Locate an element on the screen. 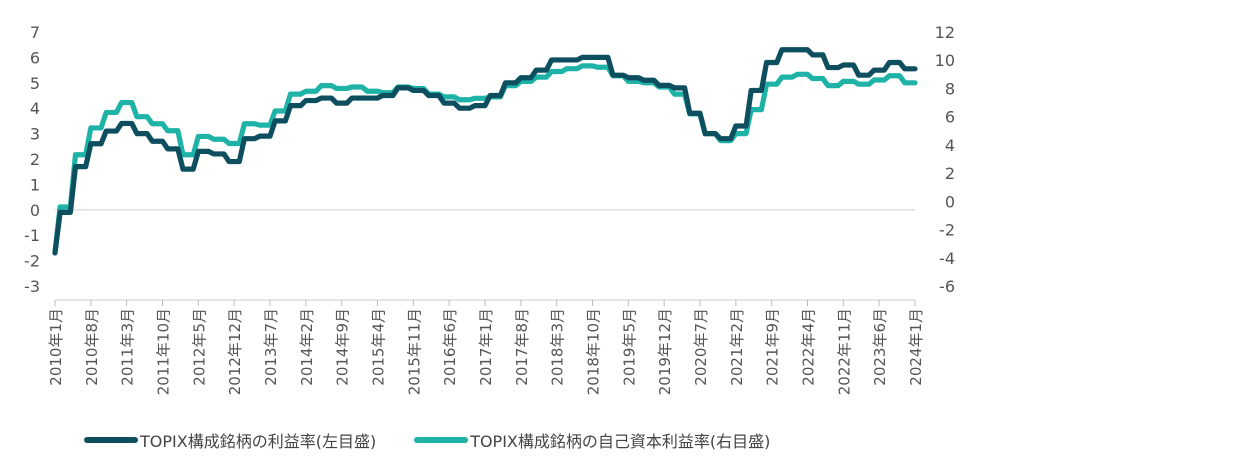 Image resolution: width=1256 pixels, height=459 pixels. x-tick-label: 2016年6月 is located at coordinates (450, 347).